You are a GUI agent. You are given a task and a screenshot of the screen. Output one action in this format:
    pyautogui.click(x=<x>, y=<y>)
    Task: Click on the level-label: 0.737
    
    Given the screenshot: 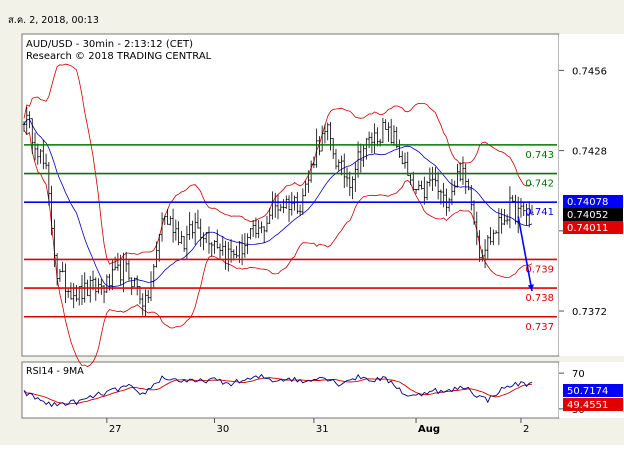 What is the action you would take?
    pyautogui.click(x=539, y=327)
    